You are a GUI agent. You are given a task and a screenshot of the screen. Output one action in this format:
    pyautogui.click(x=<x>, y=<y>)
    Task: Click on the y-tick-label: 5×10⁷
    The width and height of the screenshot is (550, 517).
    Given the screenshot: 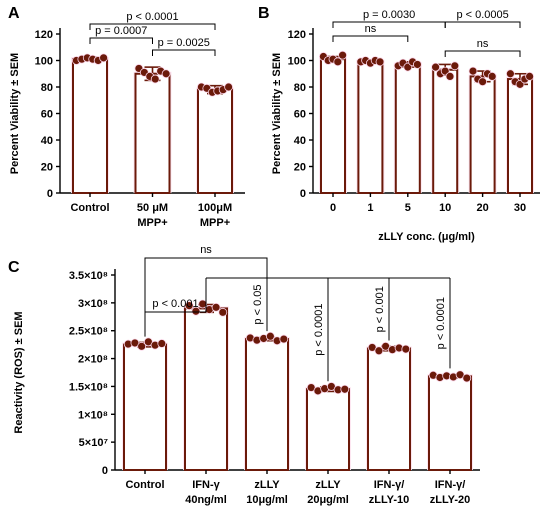 What is the action you would take?
    pyautogui.click(x=94, y=443)
    